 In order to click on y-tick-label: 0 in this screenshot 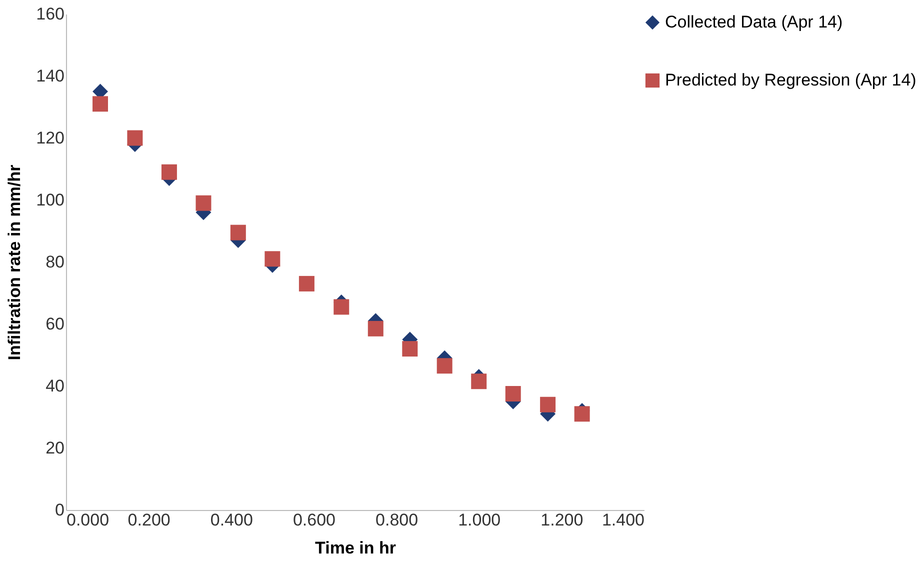, I will do `click(59, 510)`.